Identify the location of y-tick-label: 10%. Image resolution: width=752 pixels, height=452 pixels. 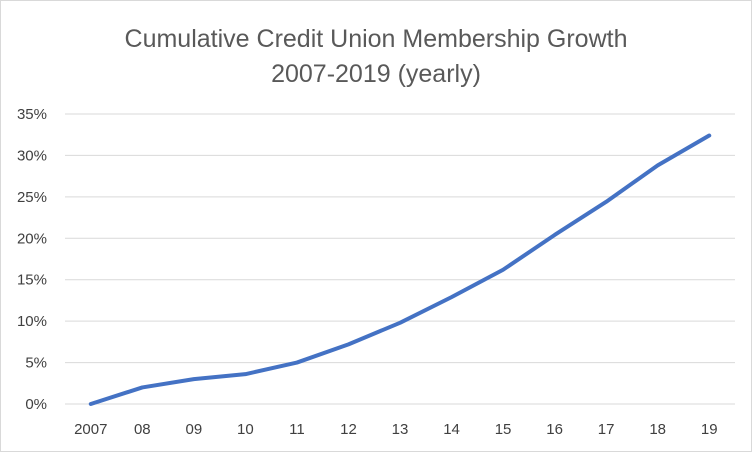
(32, 321).